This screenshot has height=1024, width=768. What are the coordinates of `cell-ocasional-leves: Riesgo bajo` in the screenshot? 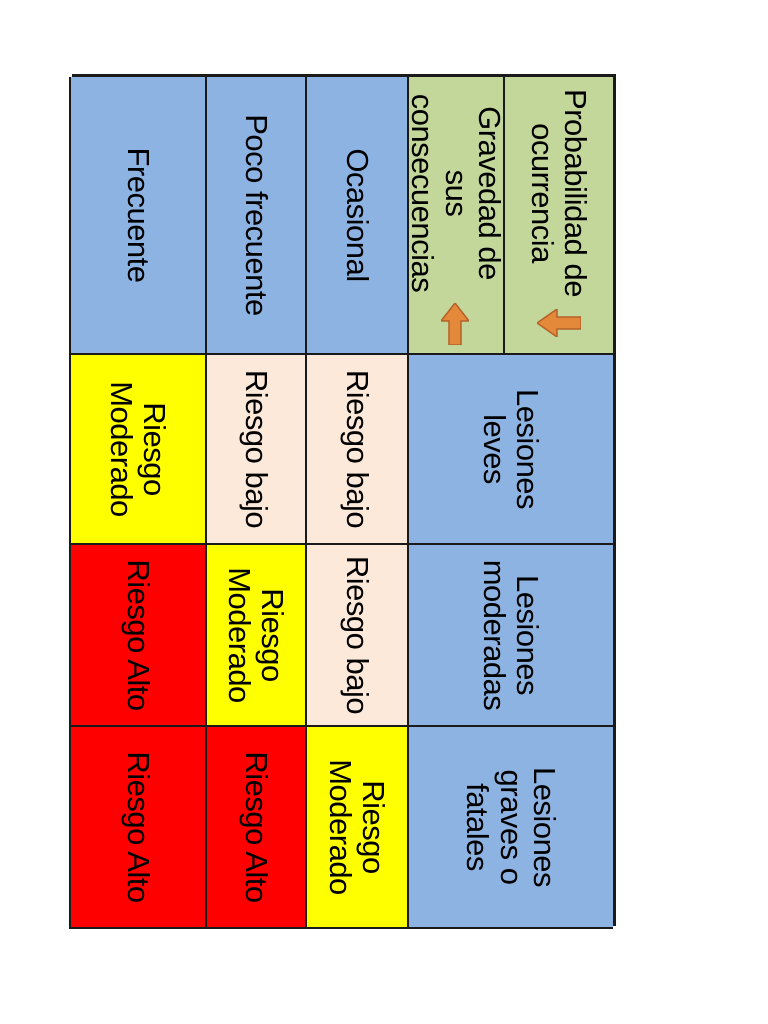 It's located at (356, 450).